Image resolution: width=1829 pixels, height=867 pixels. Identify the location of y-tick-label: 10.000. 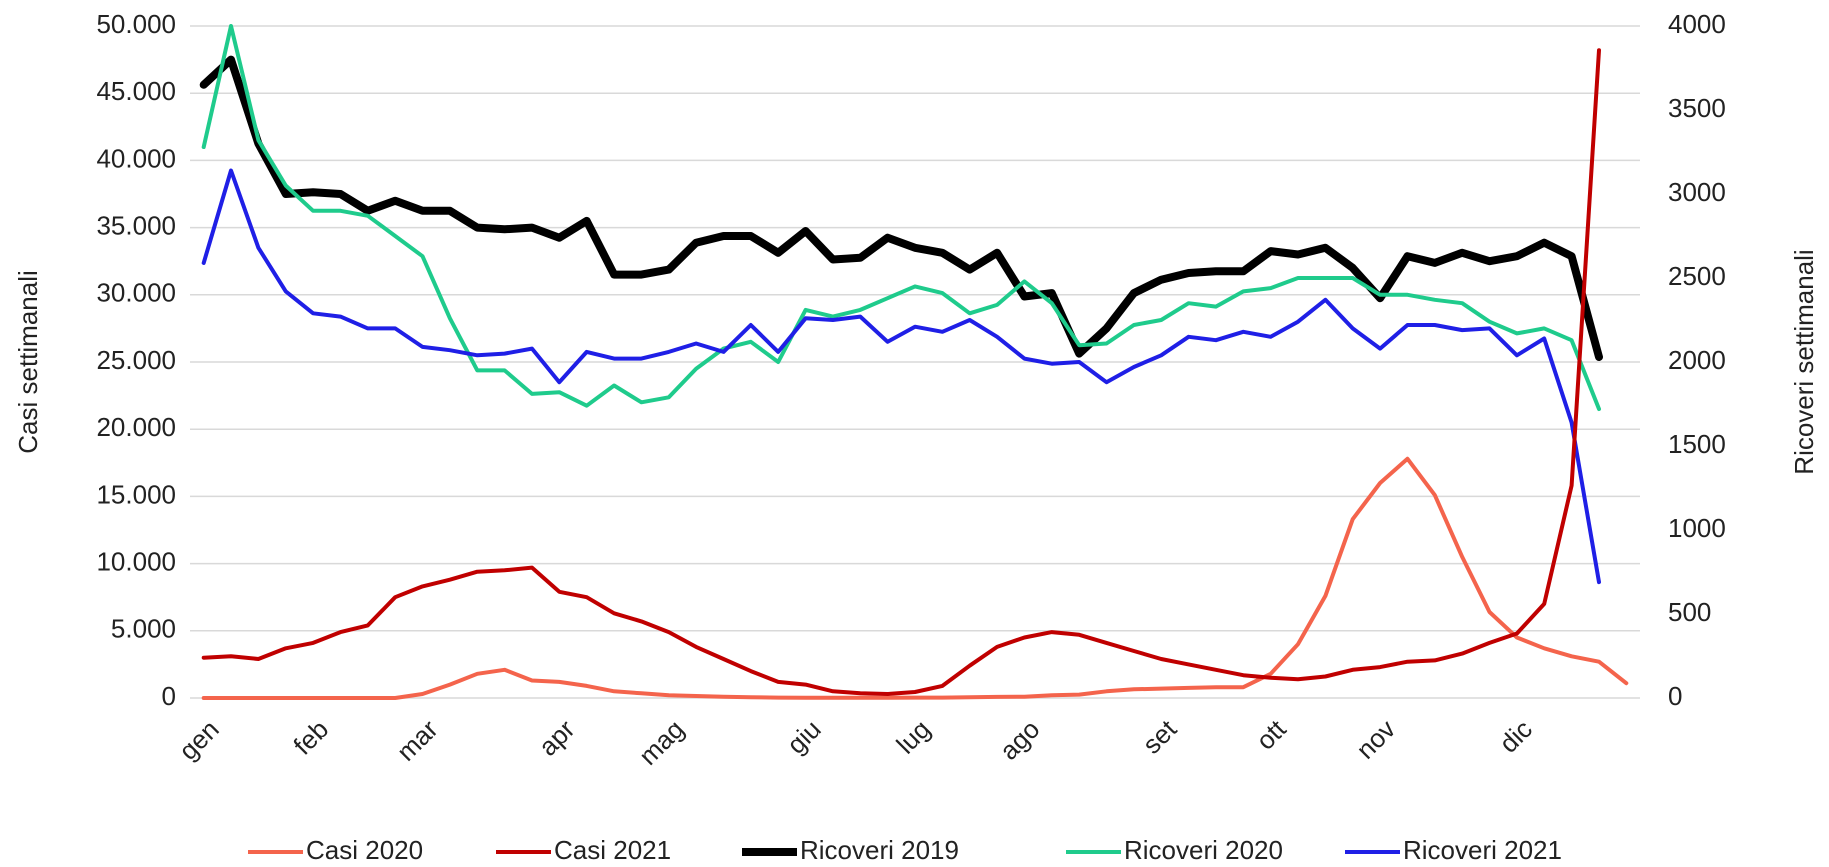
(136, 561).